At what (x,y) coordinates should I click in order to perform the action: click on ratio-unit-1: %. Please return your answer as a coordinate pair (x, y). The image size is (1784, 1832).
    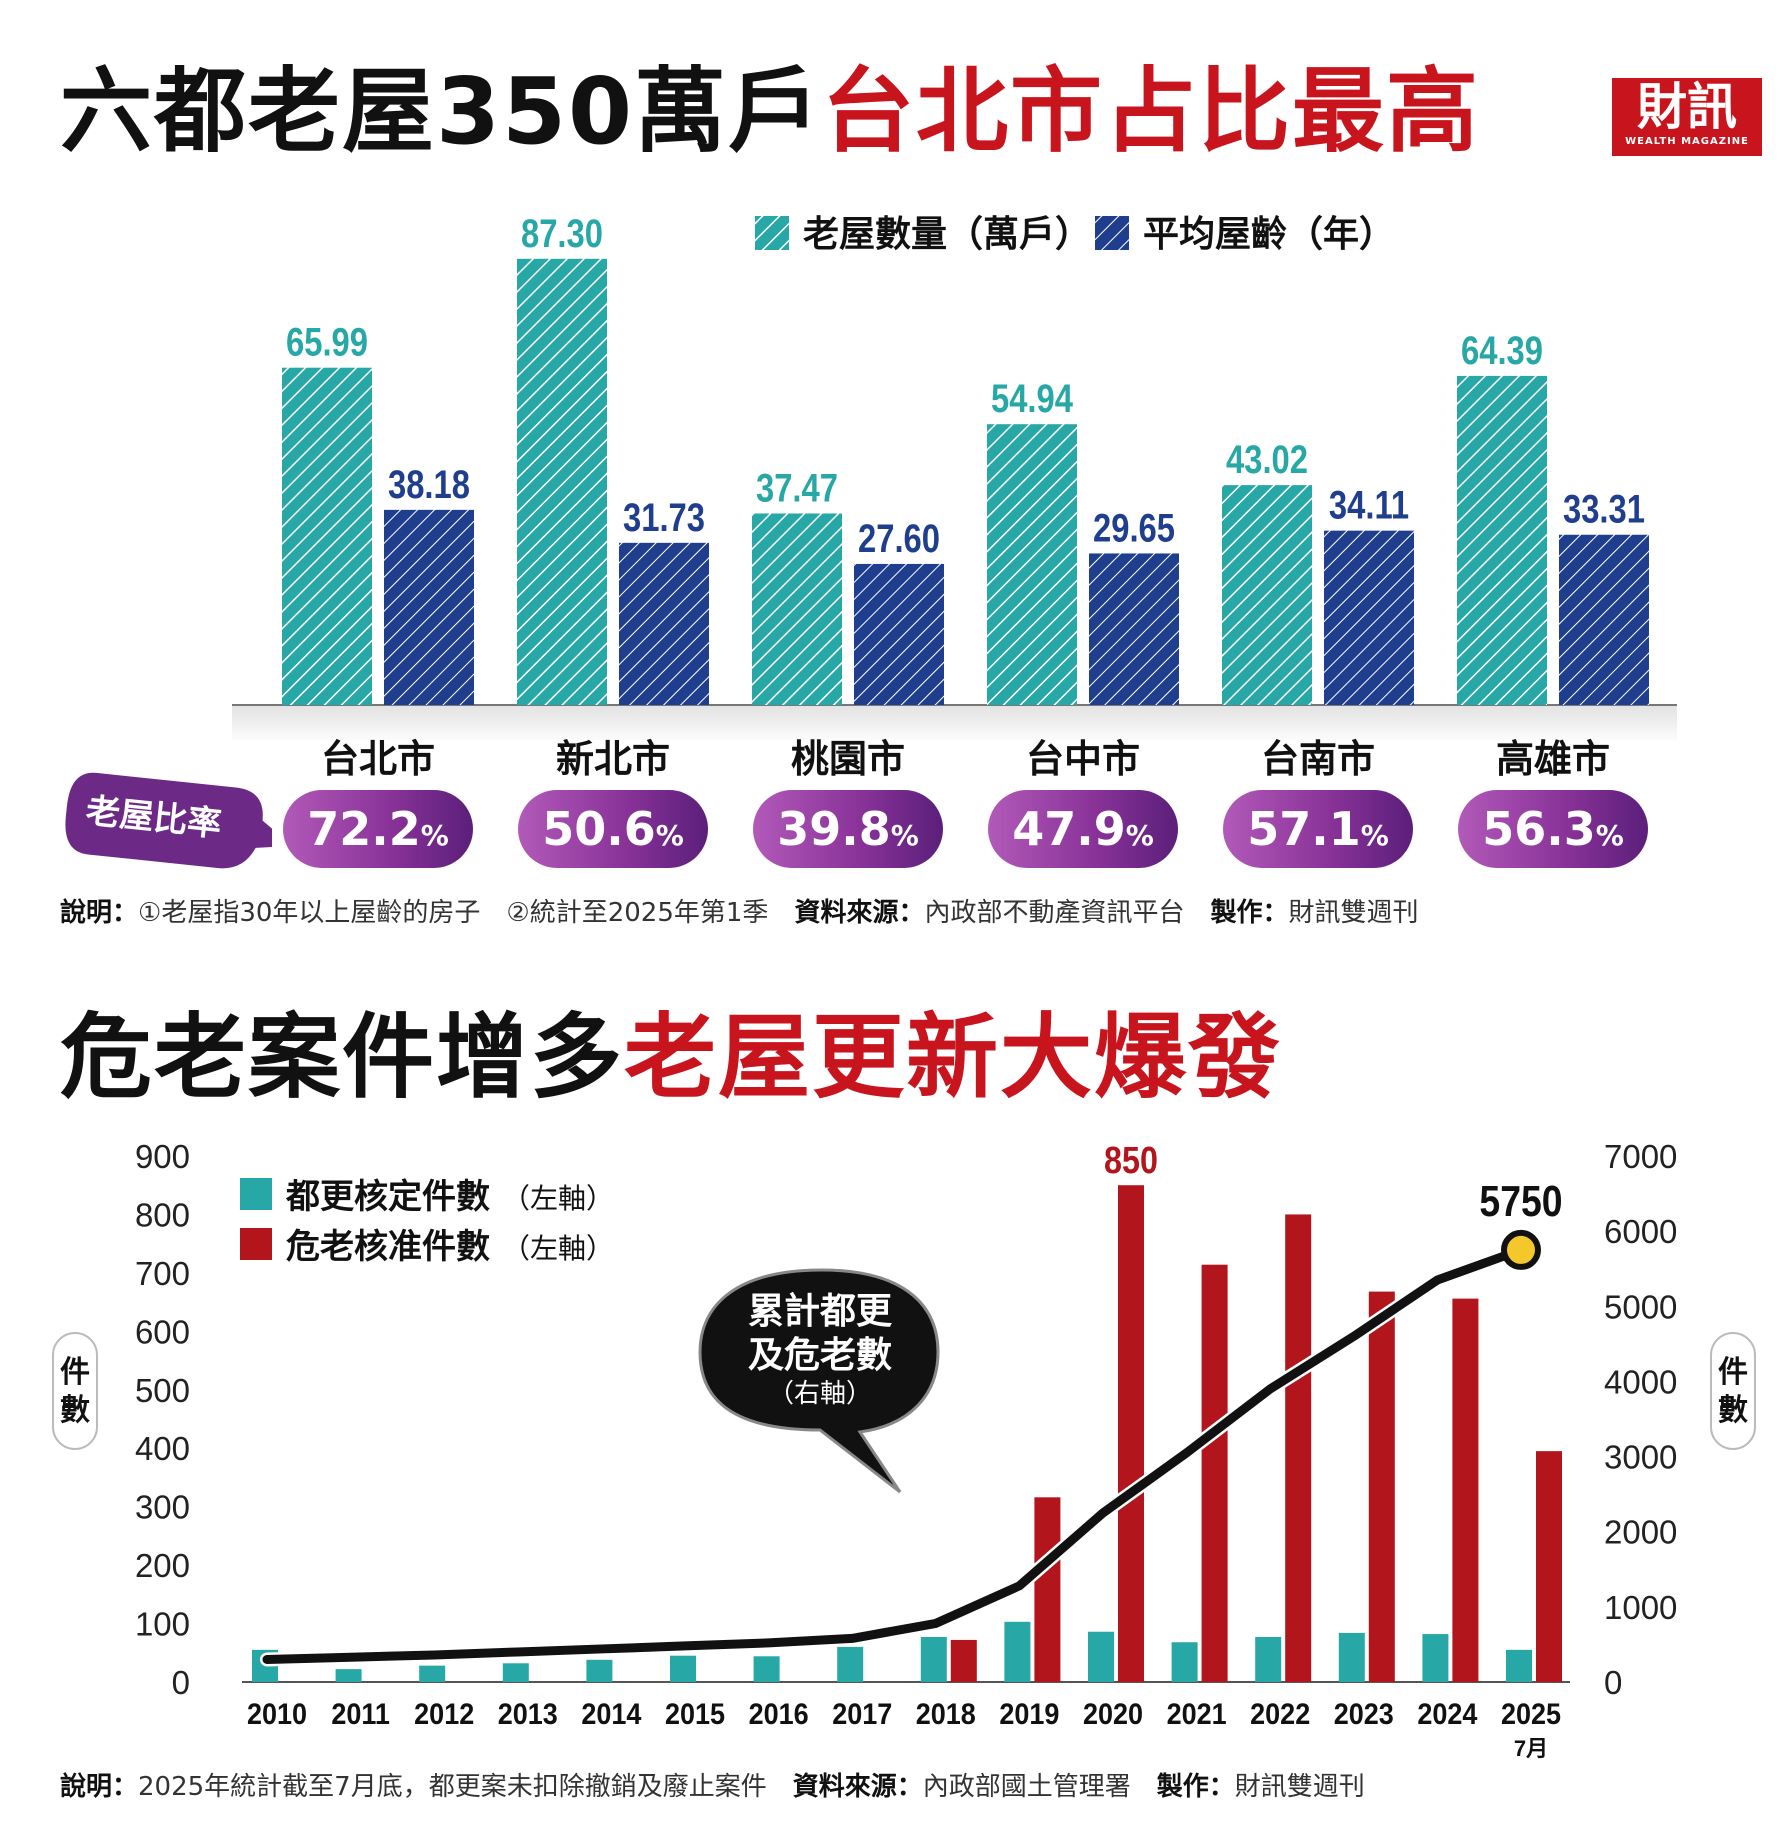
    Looking at the image, I should click on (669, 835).